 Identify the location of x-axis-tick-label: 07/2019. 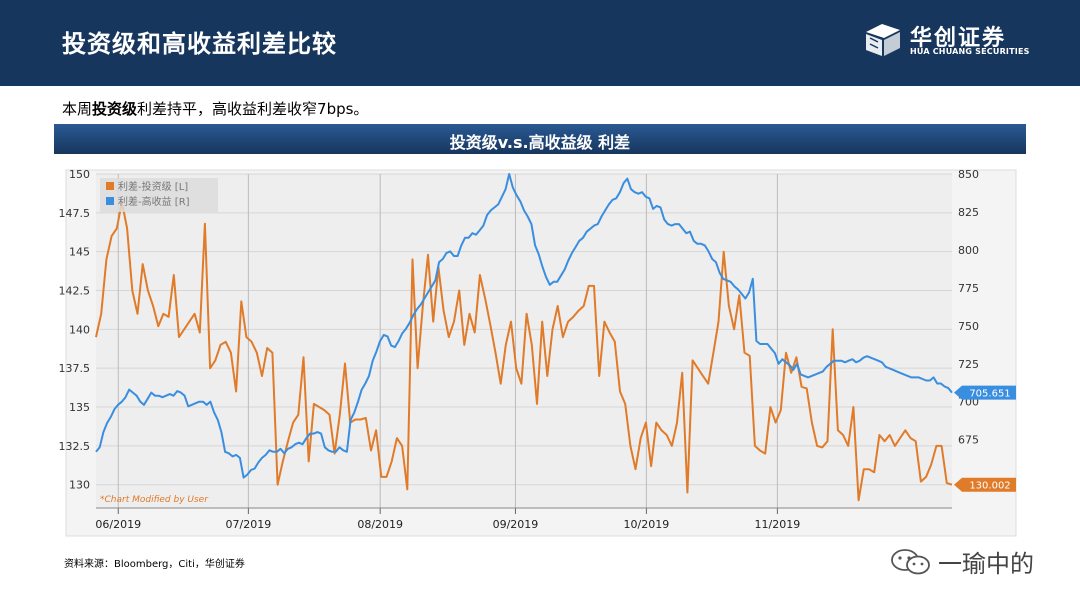
(249, 524).